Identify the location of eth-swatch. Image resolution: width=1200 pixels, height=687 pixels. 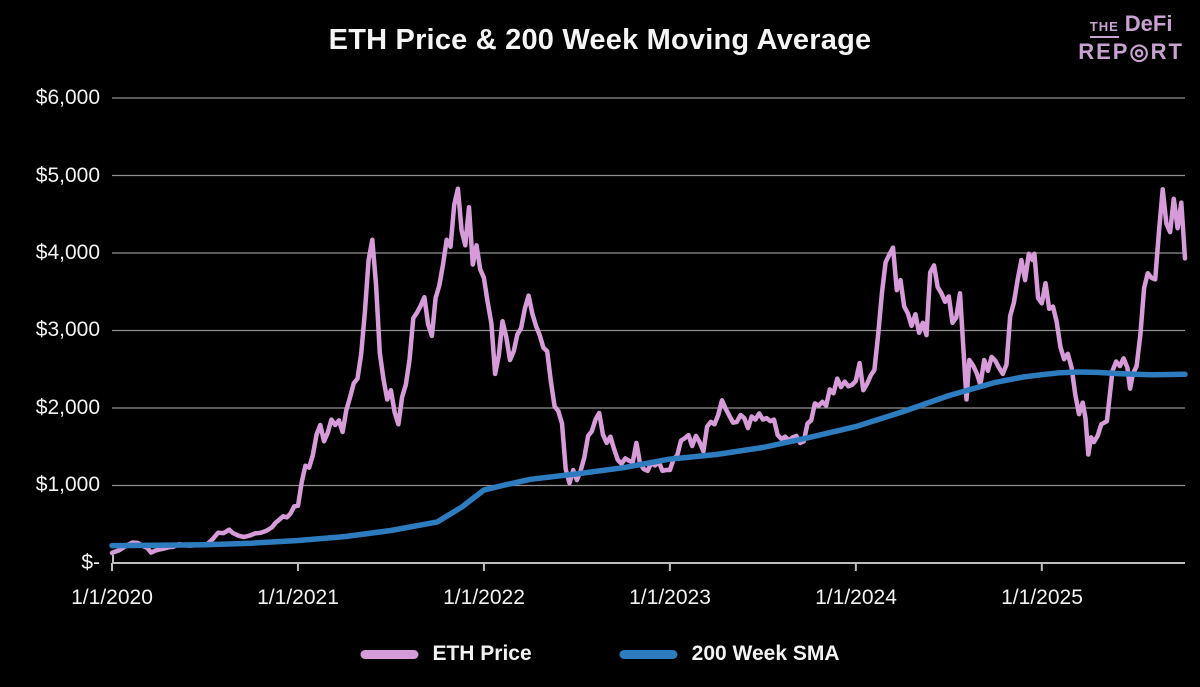
(389, 654).